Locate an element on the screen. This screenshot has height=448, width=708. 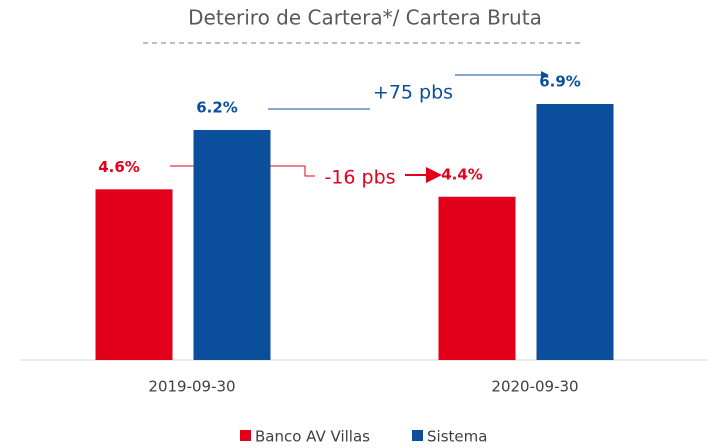
annotation: +75 pbs is located at coordinates (413, 93).